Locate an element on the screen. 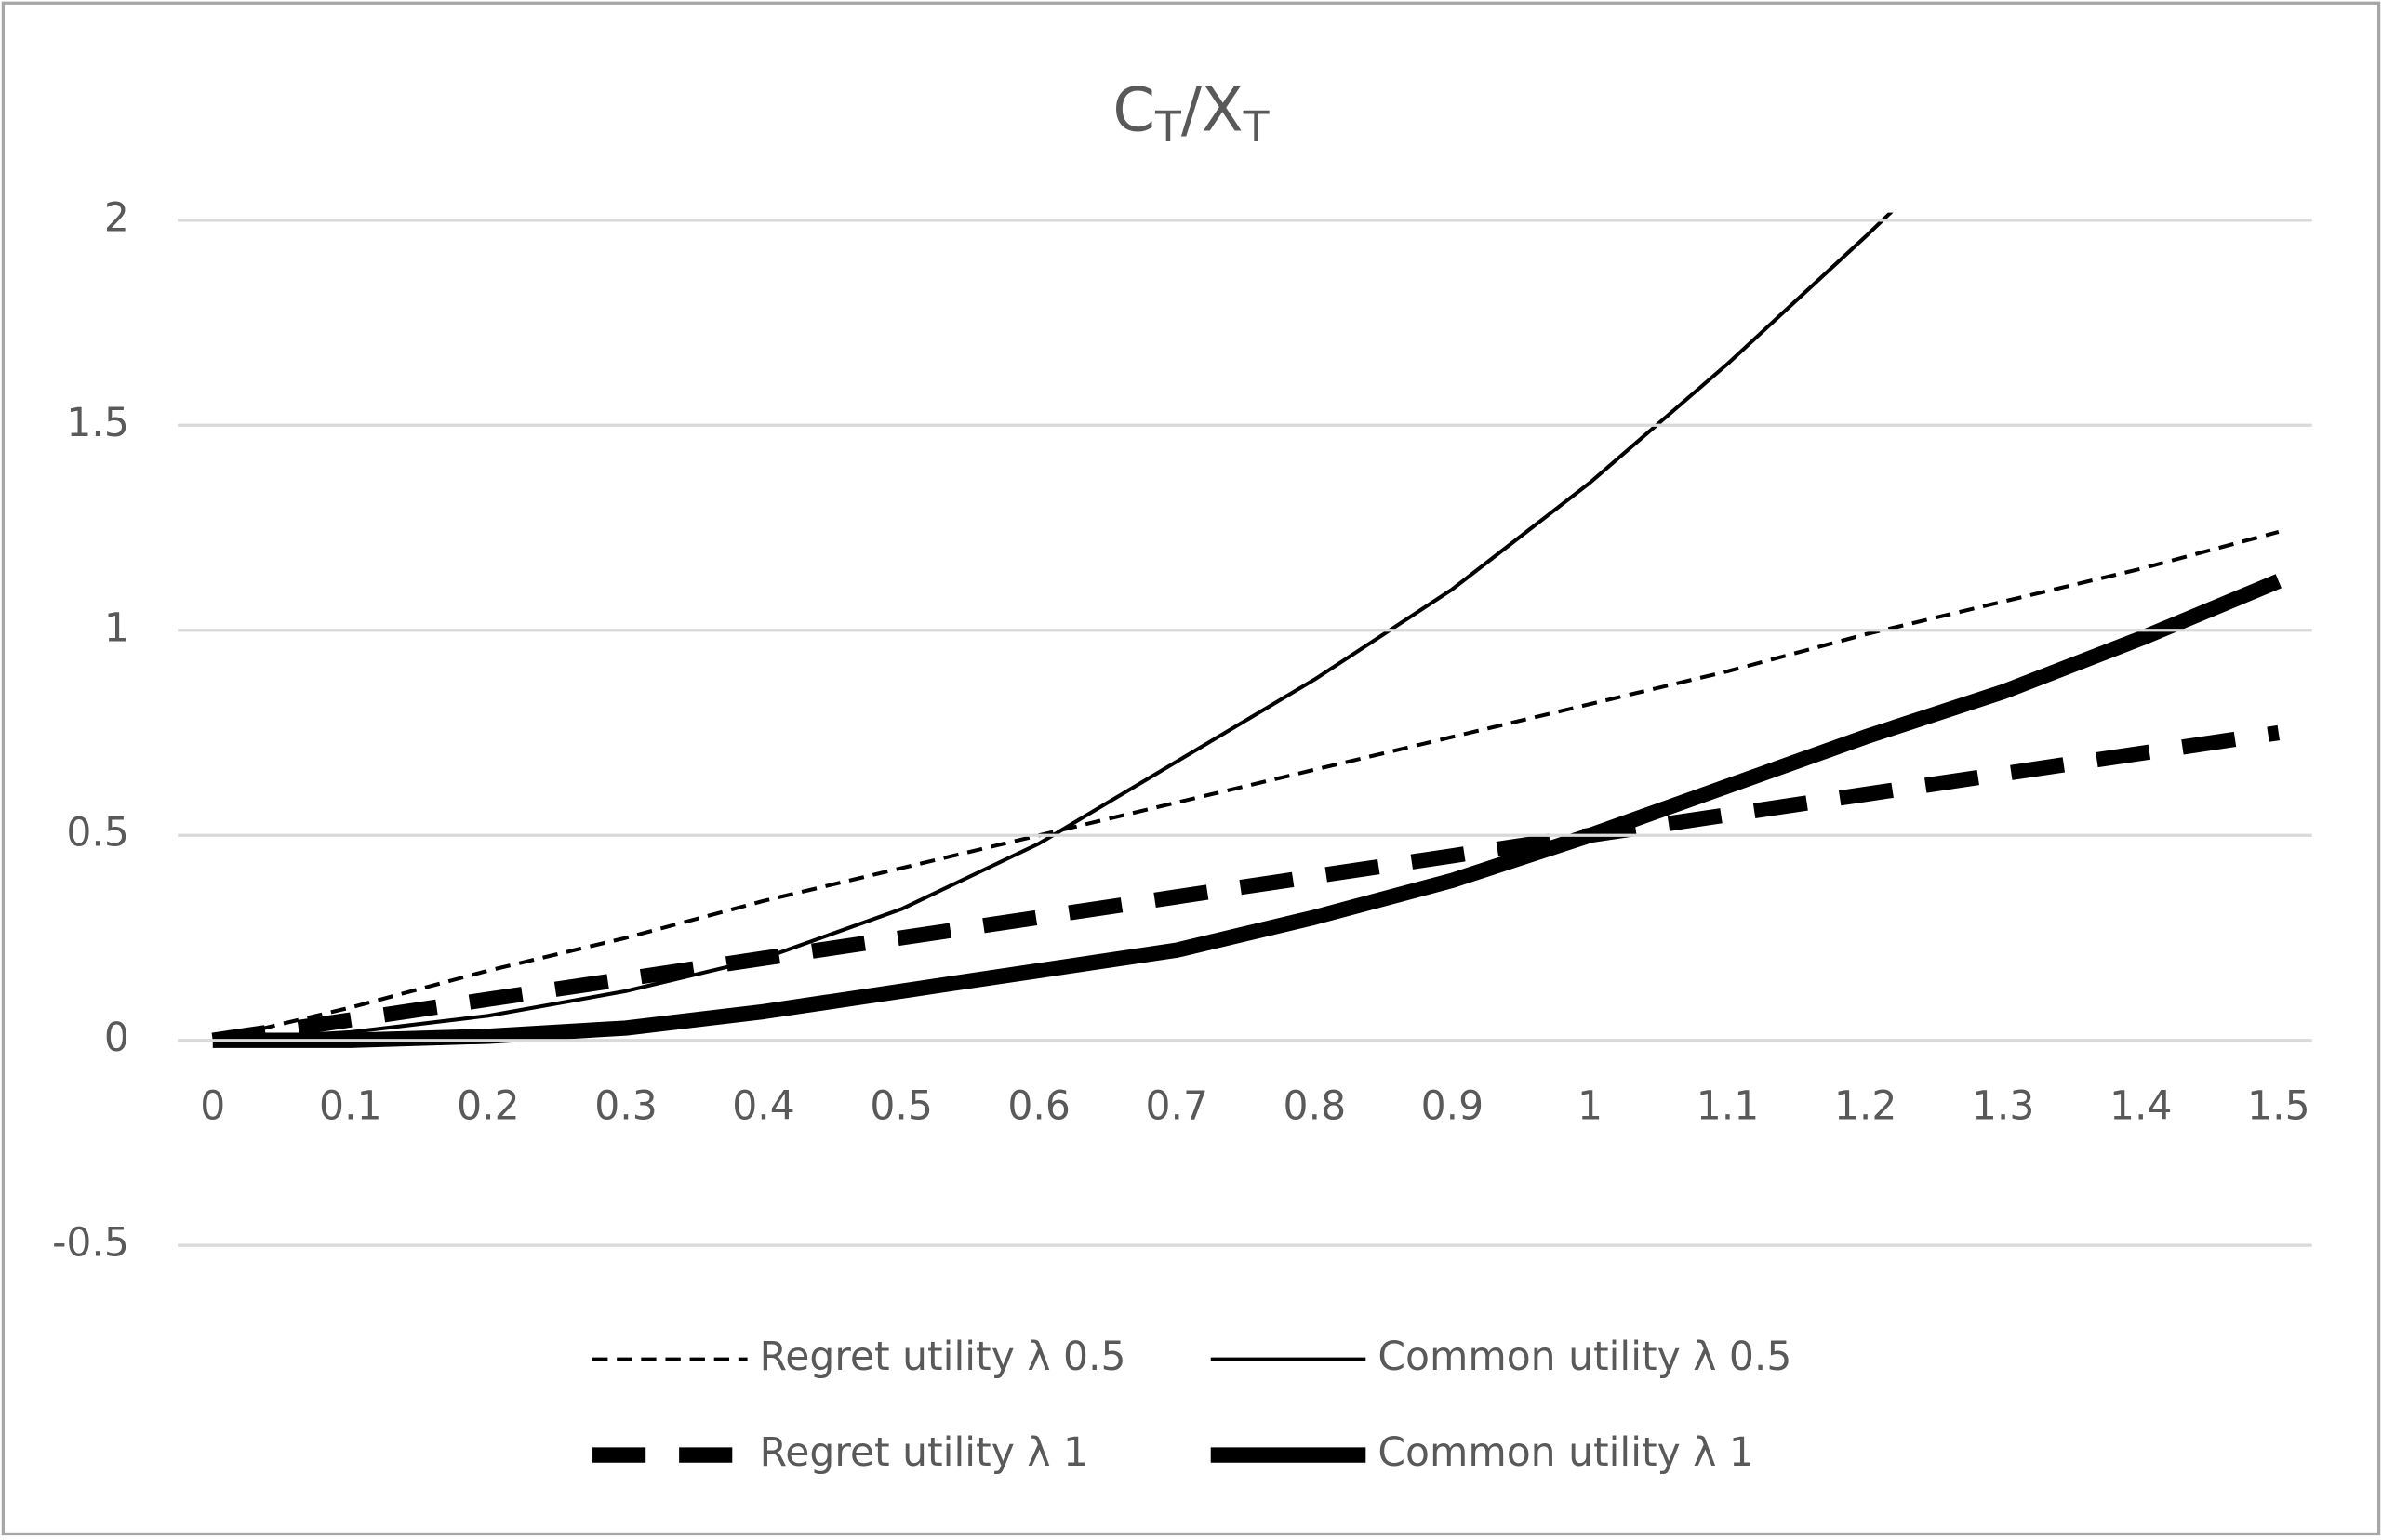  x-tick-label: 0.2 is located at coordinates (488, 1107).